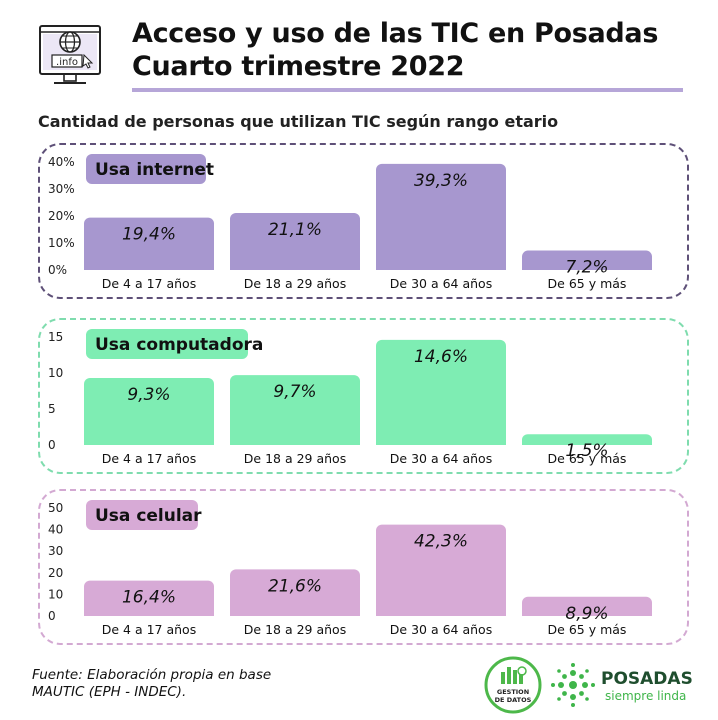  Describe the element at coordinates (55, 337) in the screenshot. I see `y-tick-label: 15` at that location.